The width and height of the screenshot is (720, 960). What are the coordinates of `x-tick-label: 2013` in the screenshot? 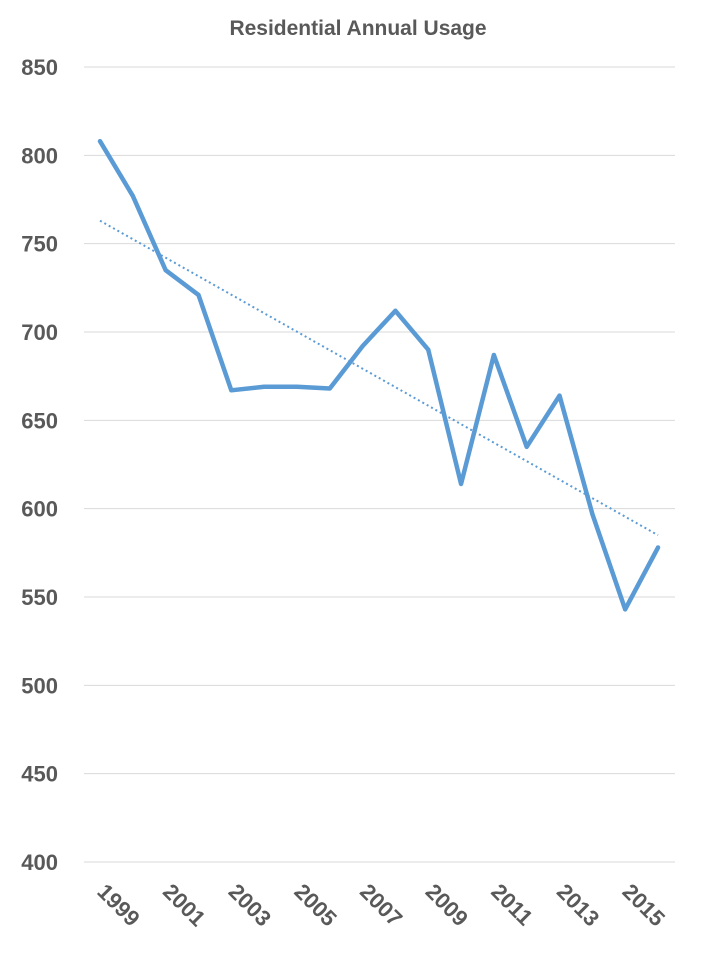 It's located at (578, 905).